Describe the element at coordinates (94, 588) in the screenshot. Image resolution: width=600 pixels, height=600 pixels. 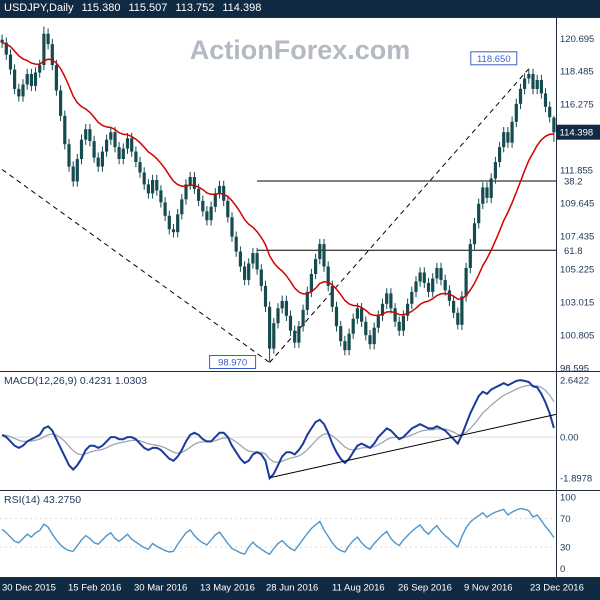
I see `date-axis-label: 15 Feb 2016` at that location.